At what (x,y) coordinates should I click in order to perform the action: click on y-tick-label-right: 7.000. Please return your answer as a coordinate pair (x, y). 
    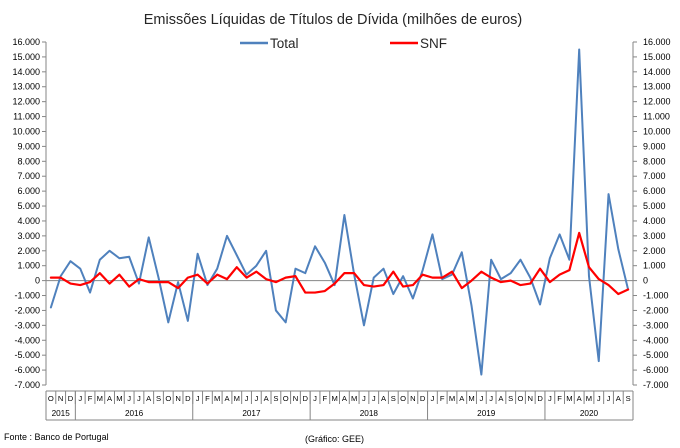
    Looking at the image, I should click on (654, 176).